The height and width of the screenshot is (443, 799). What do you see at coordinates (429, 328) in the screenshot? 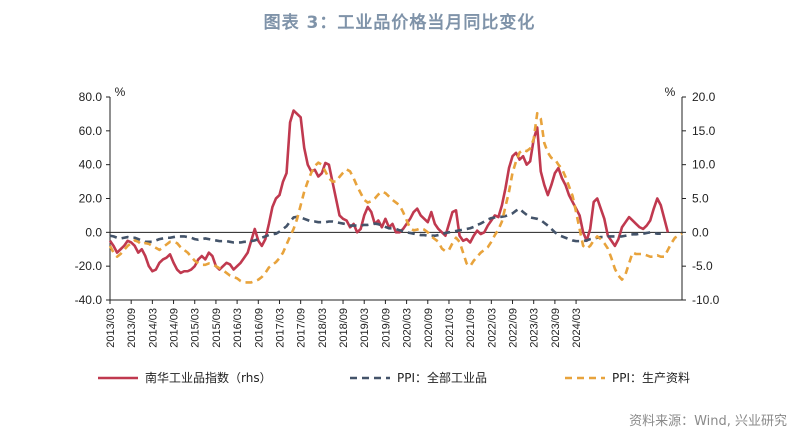
I see `x-tick-label: 2020/09` at bounding box center [429, 328].